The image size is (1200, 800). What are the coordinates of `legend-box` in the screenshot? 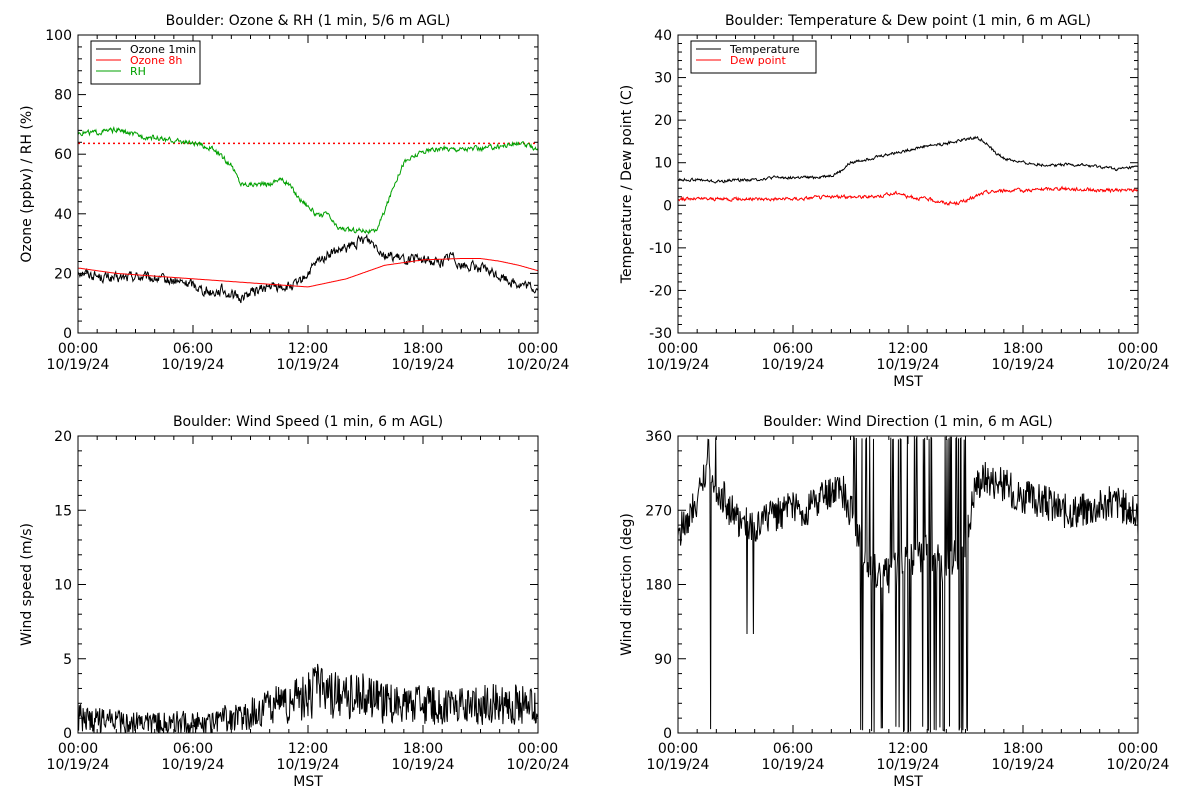 It's located at (753, 57).